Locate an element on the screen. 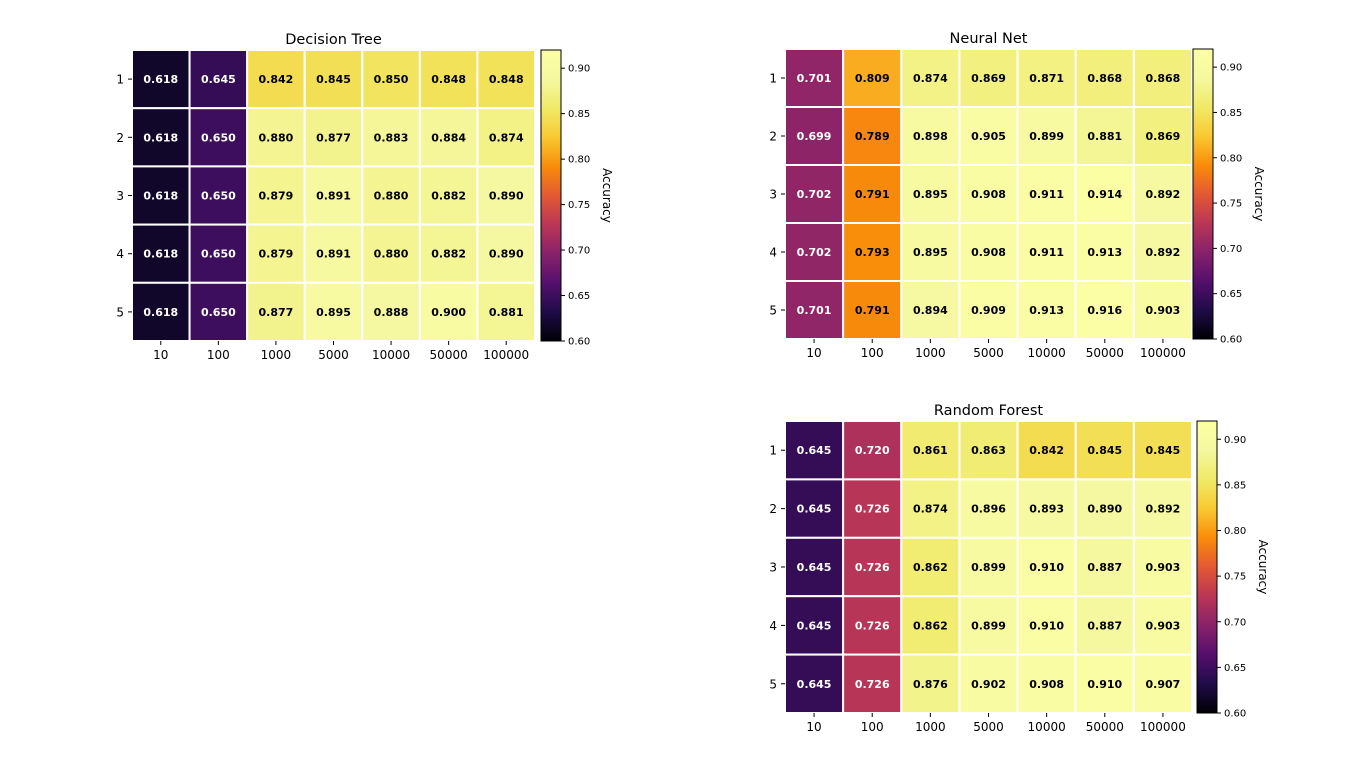  cell-value-label: 0.887 is located at coordinates (1104, 625).